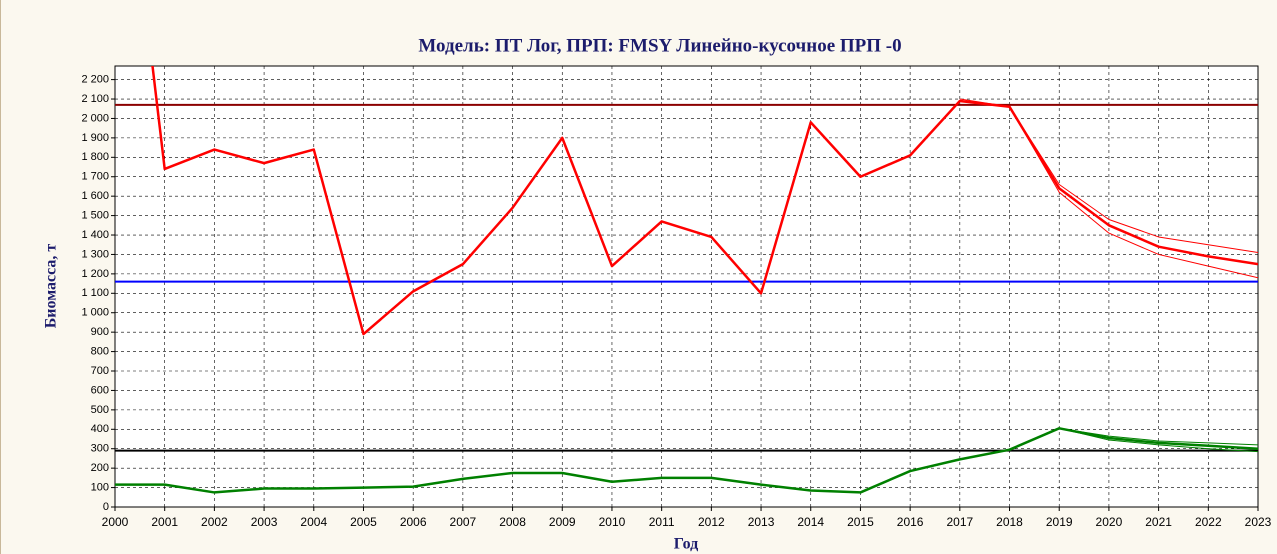  What do you see at coordinates (95, 177) in the screenshot?
I see `y-tick-label: 1 700` at bounding box center [95, 177].